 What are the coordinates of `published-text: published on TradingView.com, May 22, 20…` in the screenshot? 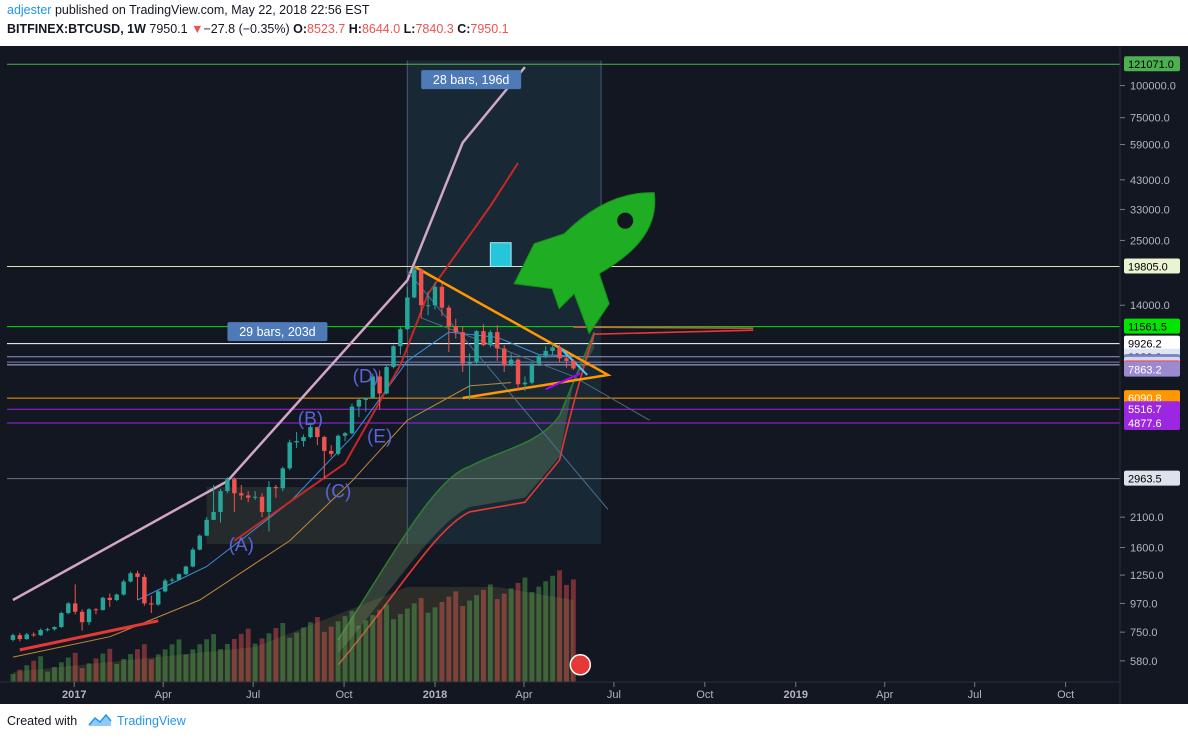 It's located at (212, 10).